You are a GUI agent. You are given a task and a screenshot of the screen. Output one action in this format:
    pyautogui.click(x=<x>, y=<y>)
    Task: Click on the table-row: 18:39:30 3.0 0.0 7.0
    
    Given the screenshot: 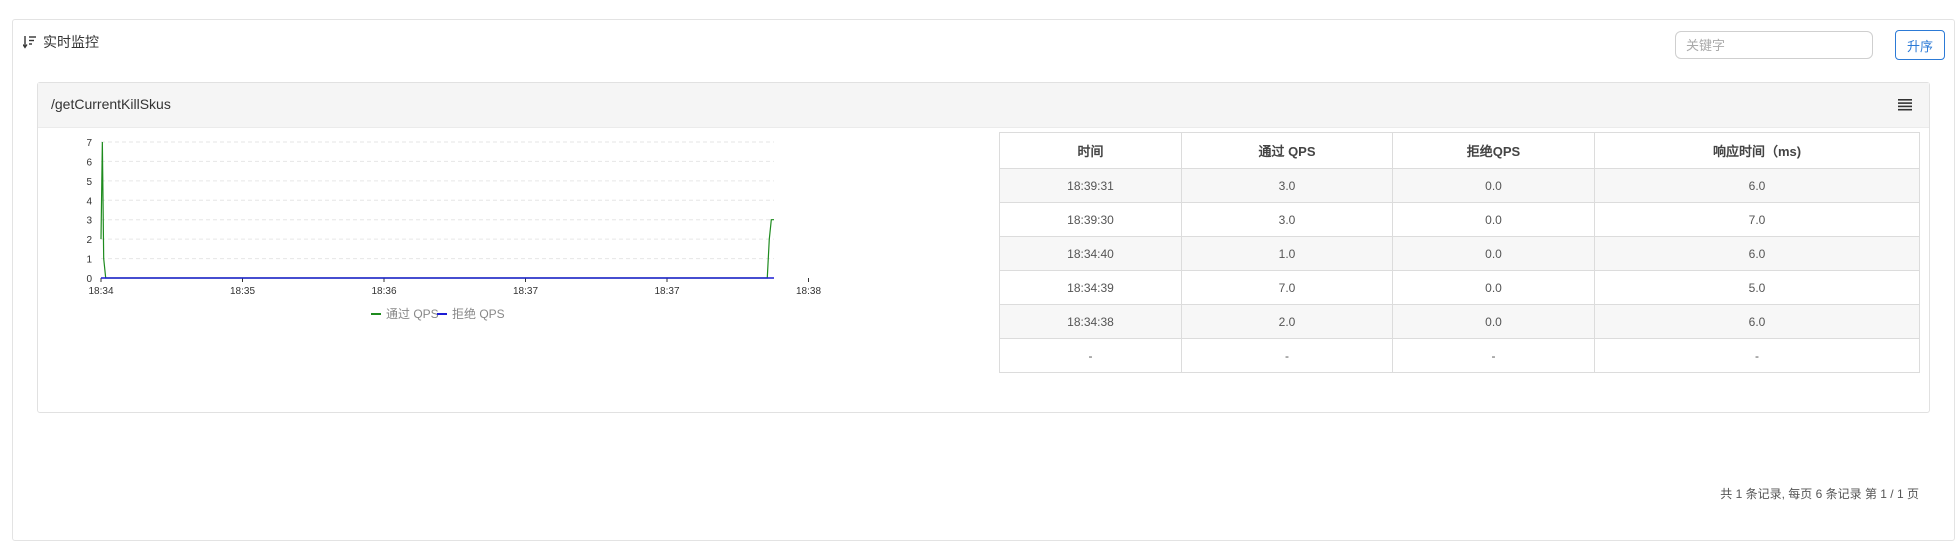 What is the action you would take?
    pyautogui.click(x=1459, y=219)
    